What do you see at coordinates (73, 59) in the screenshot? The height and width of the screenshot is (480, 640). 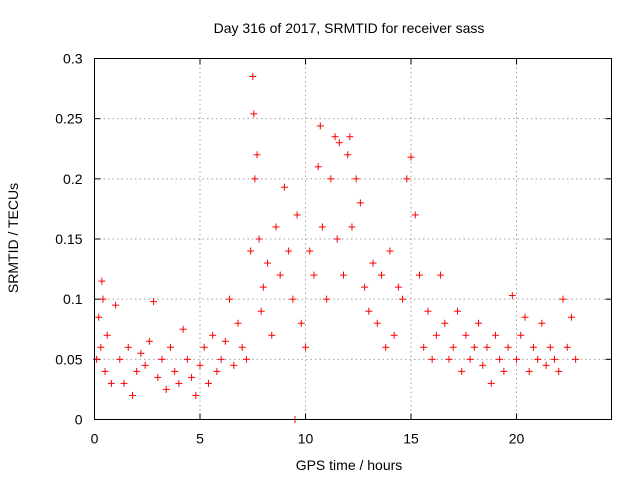 I see `y-tick-label: 0.3` at bounding box center [73, 59].